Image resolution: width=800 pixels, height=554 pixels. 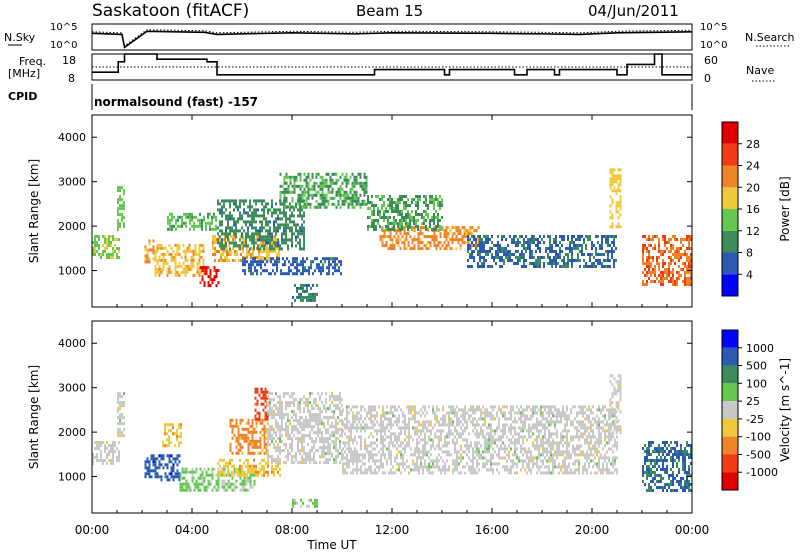 I want to click on power-colorbar-tick-label: 4, so click(x=749, y=274).